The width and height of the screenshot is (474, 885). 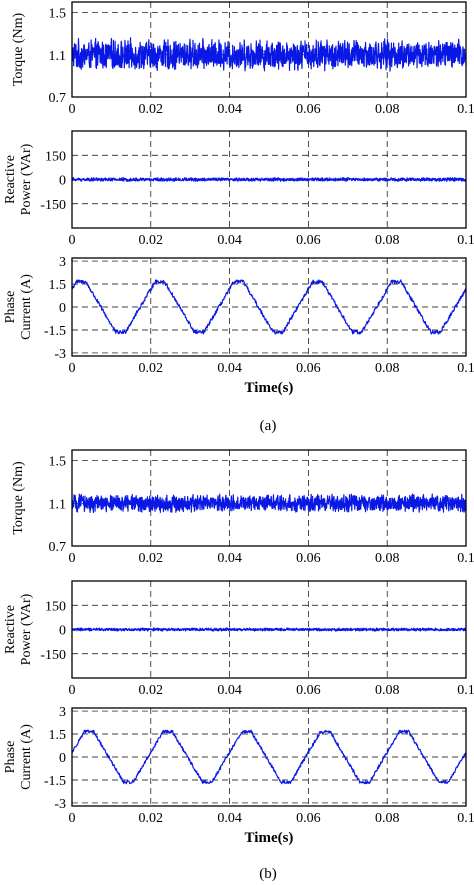 I want to click on caption-a: (a), so click(x=268, y=426).